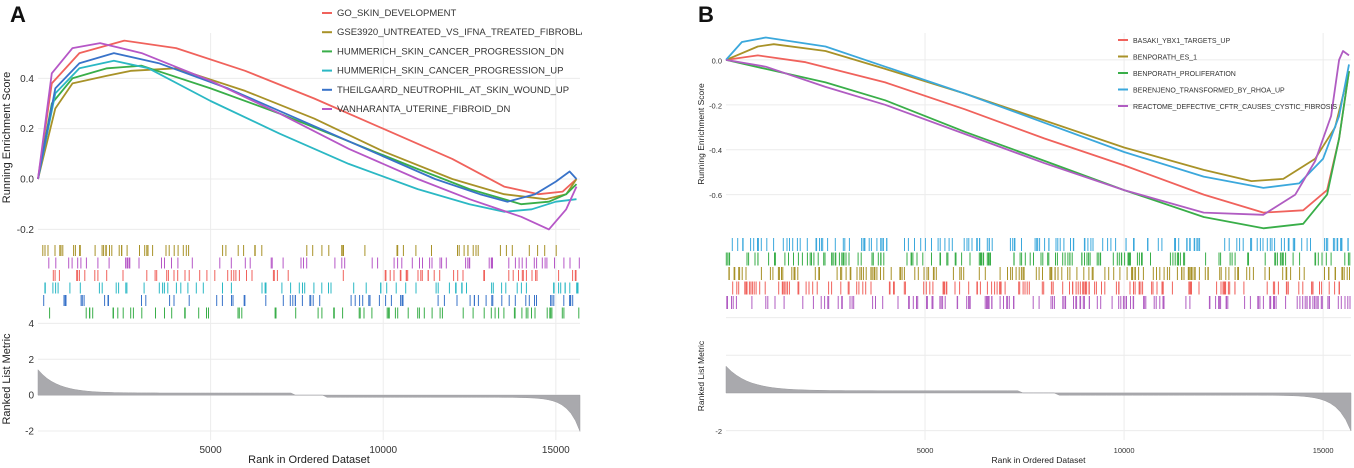  I want to click on legend-label: VANHARANTA_UTERINE_FIBROID_DN, so click(423, 109).